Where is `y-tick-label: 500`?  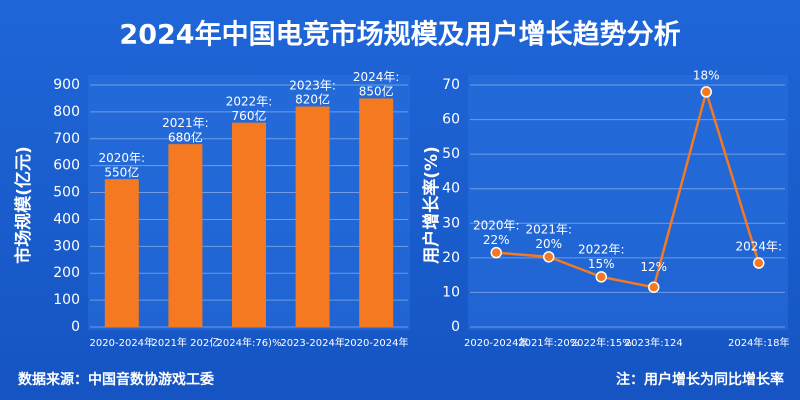
y-tick-label: 500 is located at coordinates (66, 193).